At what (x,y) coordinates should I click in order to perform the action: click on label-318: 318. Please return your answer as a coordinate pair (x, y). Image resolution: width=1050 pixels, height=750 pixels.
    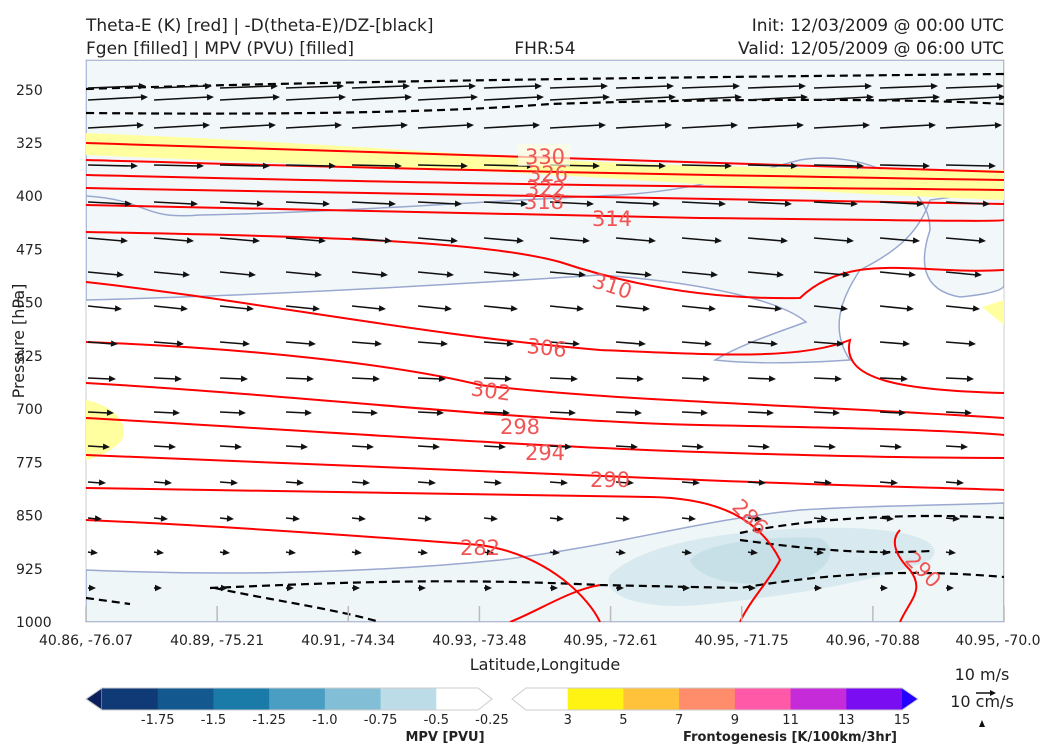
    Looking at the image, I should click on (544, 202).